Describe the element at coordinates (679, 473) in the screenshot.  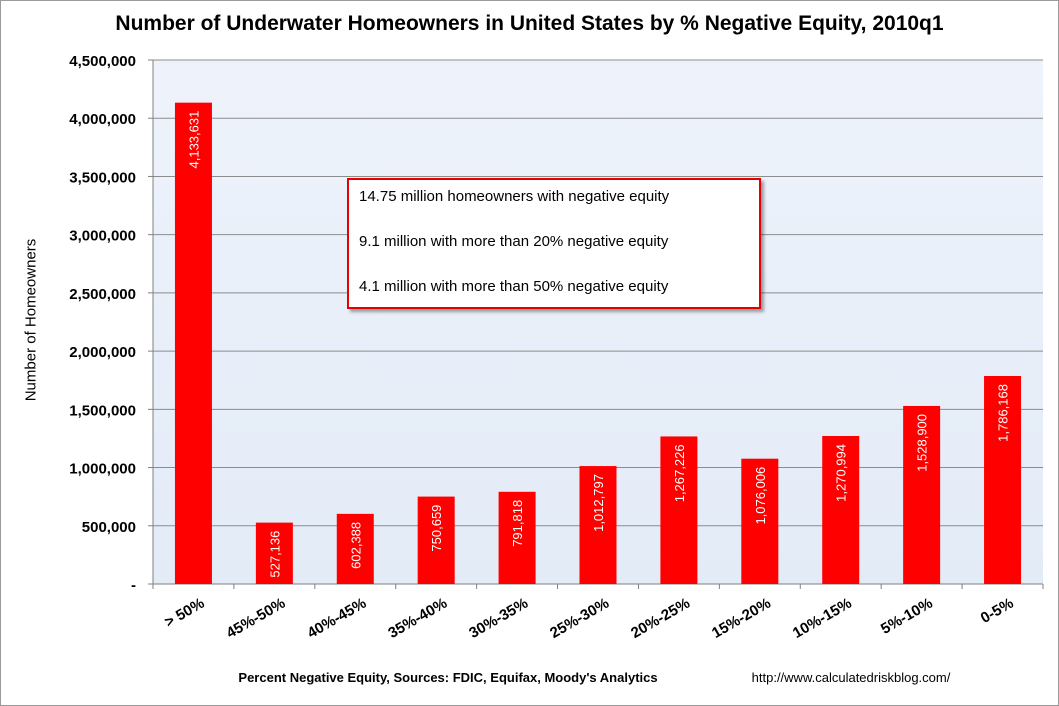
I see `bar-value-label: 1,267,226` at that location.